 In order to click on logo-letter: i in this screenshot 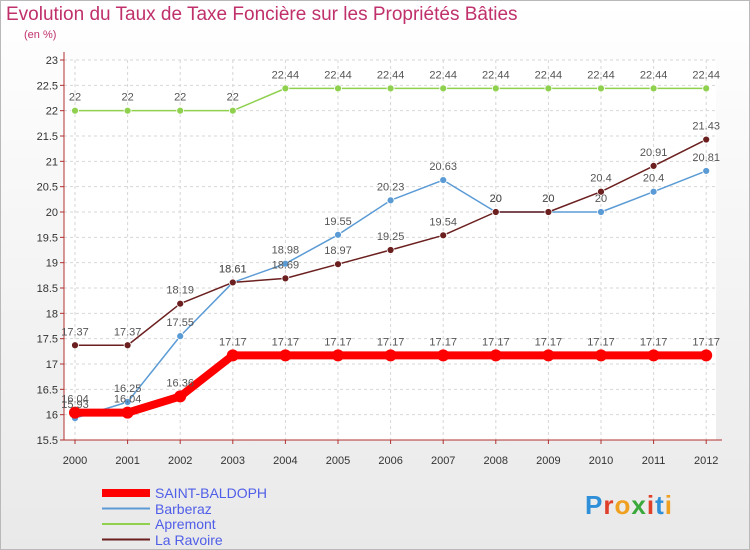, I will do `click(668, 505)`.